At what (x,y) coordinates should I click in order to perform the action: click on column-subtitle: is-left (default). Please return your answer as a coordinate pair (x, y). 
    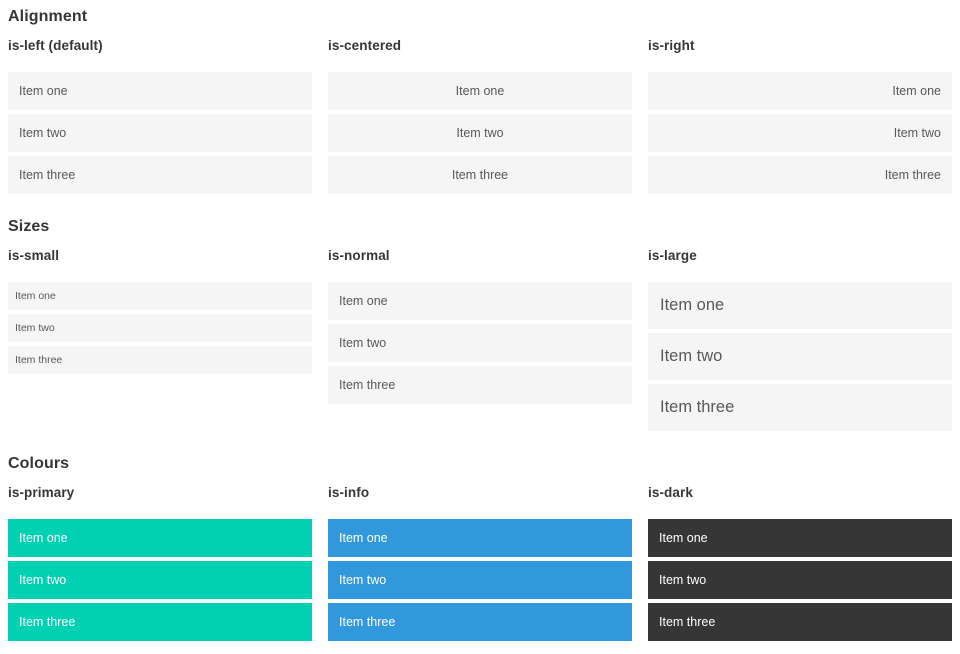
    Looking at the image, I should click on (55, 45).